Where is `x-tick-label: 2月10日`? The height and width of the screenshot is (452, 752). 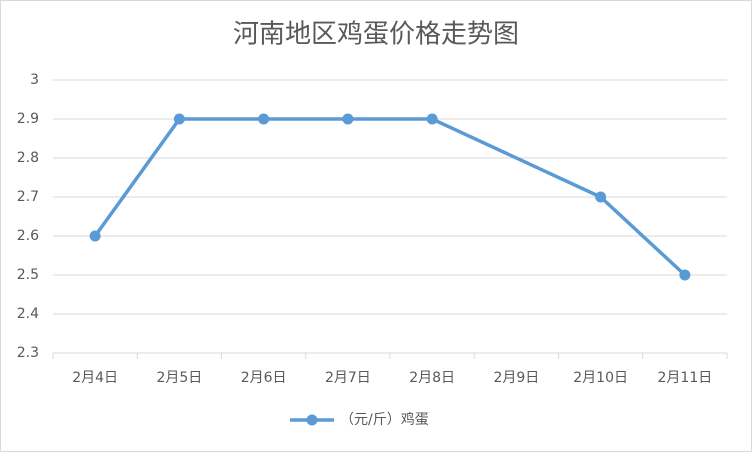 x-tick-label: 2月10日 is located at coordinates (600, 378).